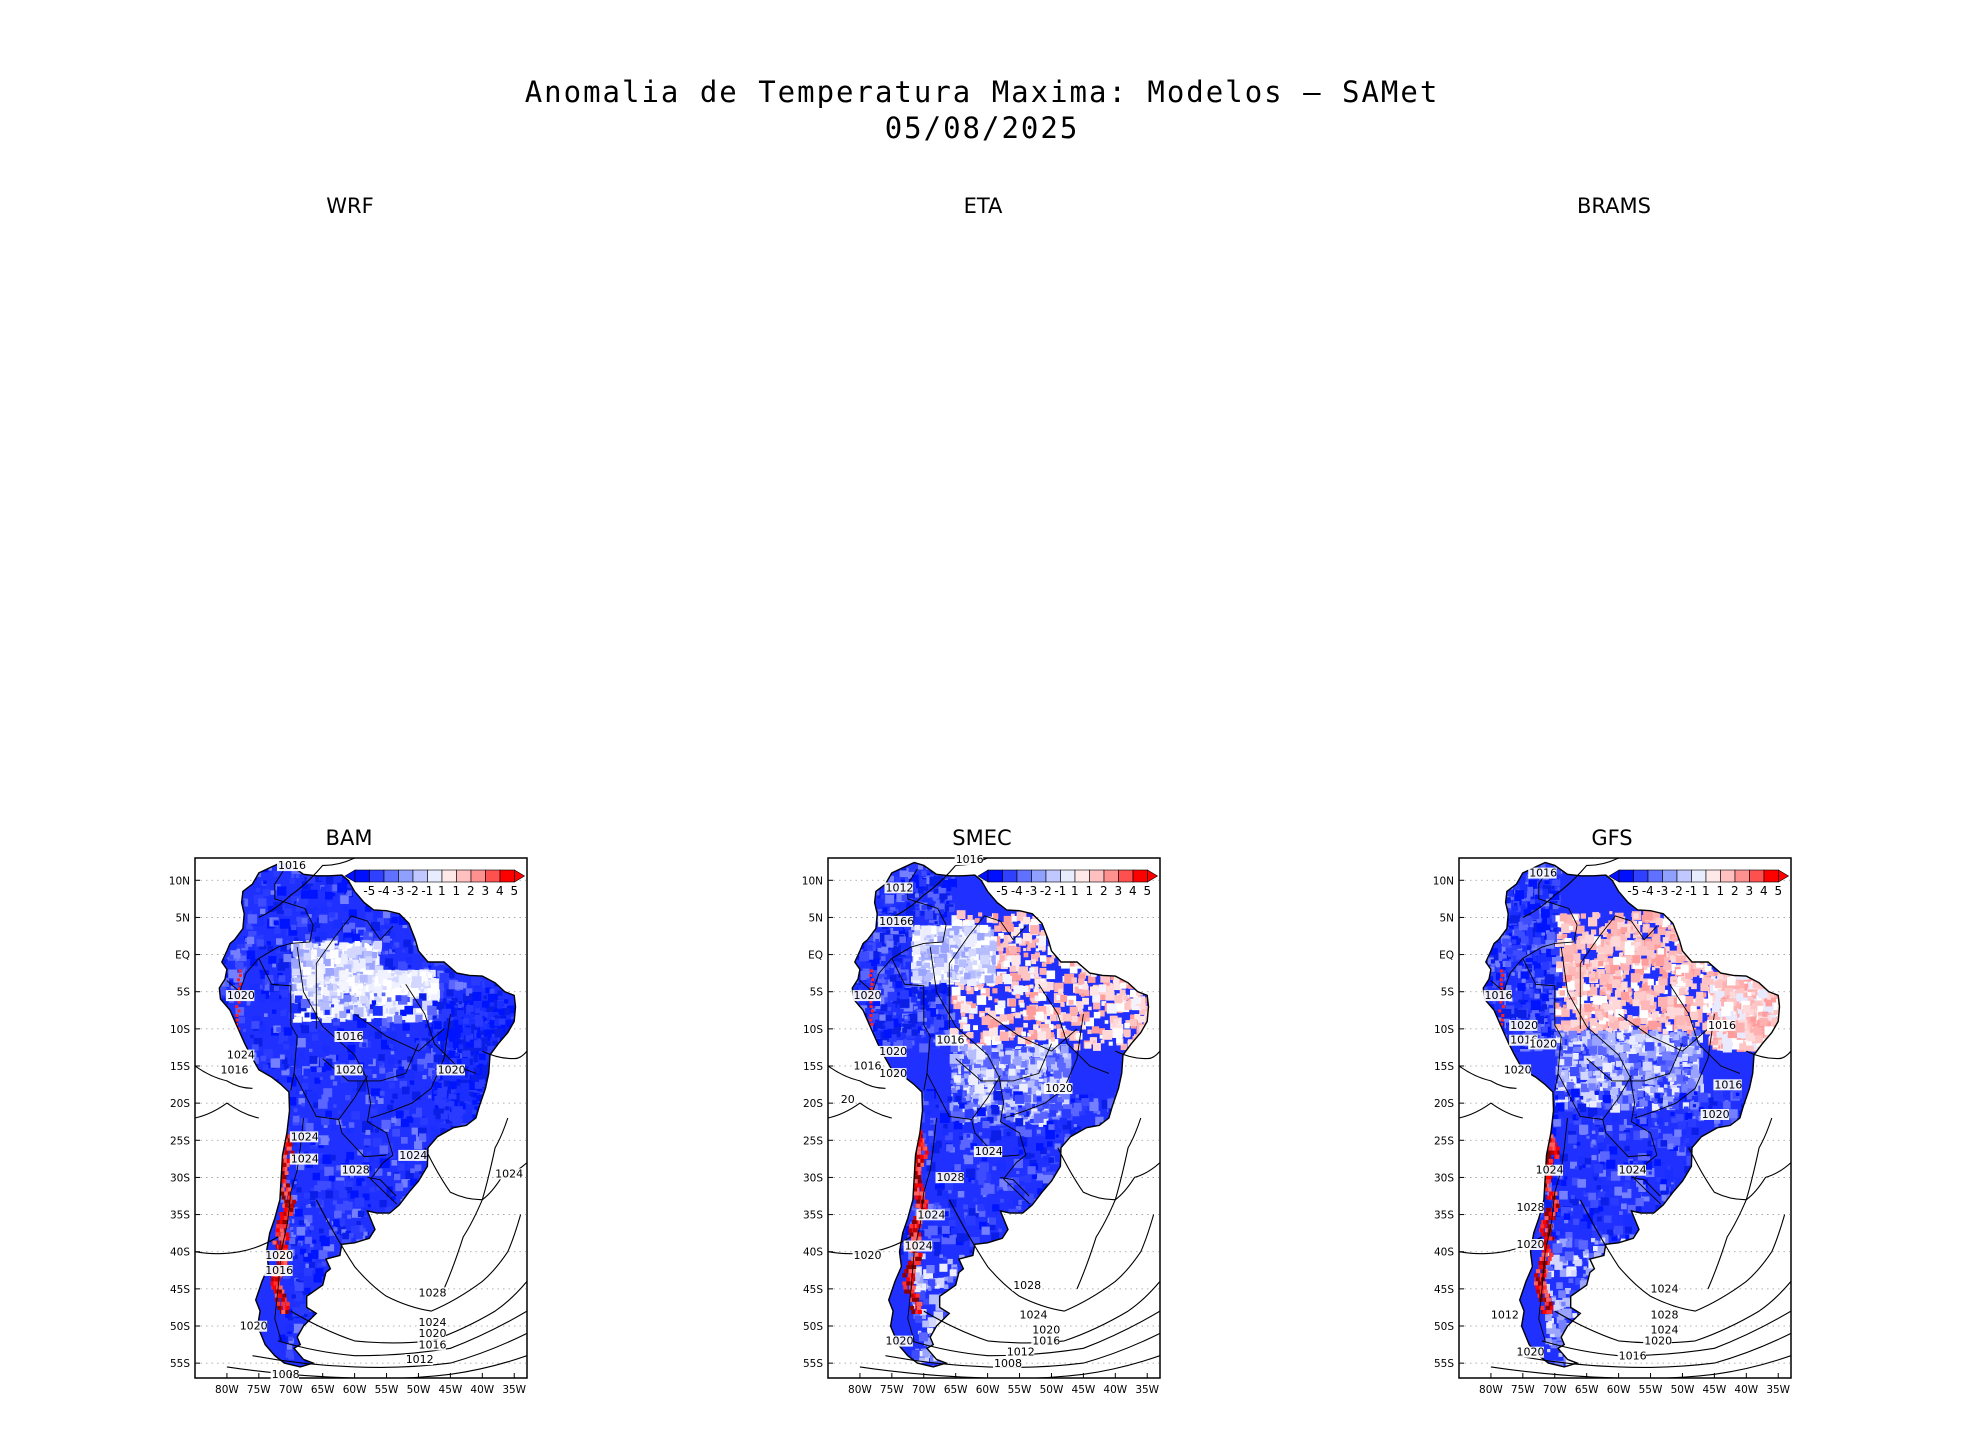 The width and height of the screenshot is (1964, 1436). What do you see at coordinates (514, 891) in the screenshot?
I see `colorbar-label: 5` at bounding box center [514, 891].